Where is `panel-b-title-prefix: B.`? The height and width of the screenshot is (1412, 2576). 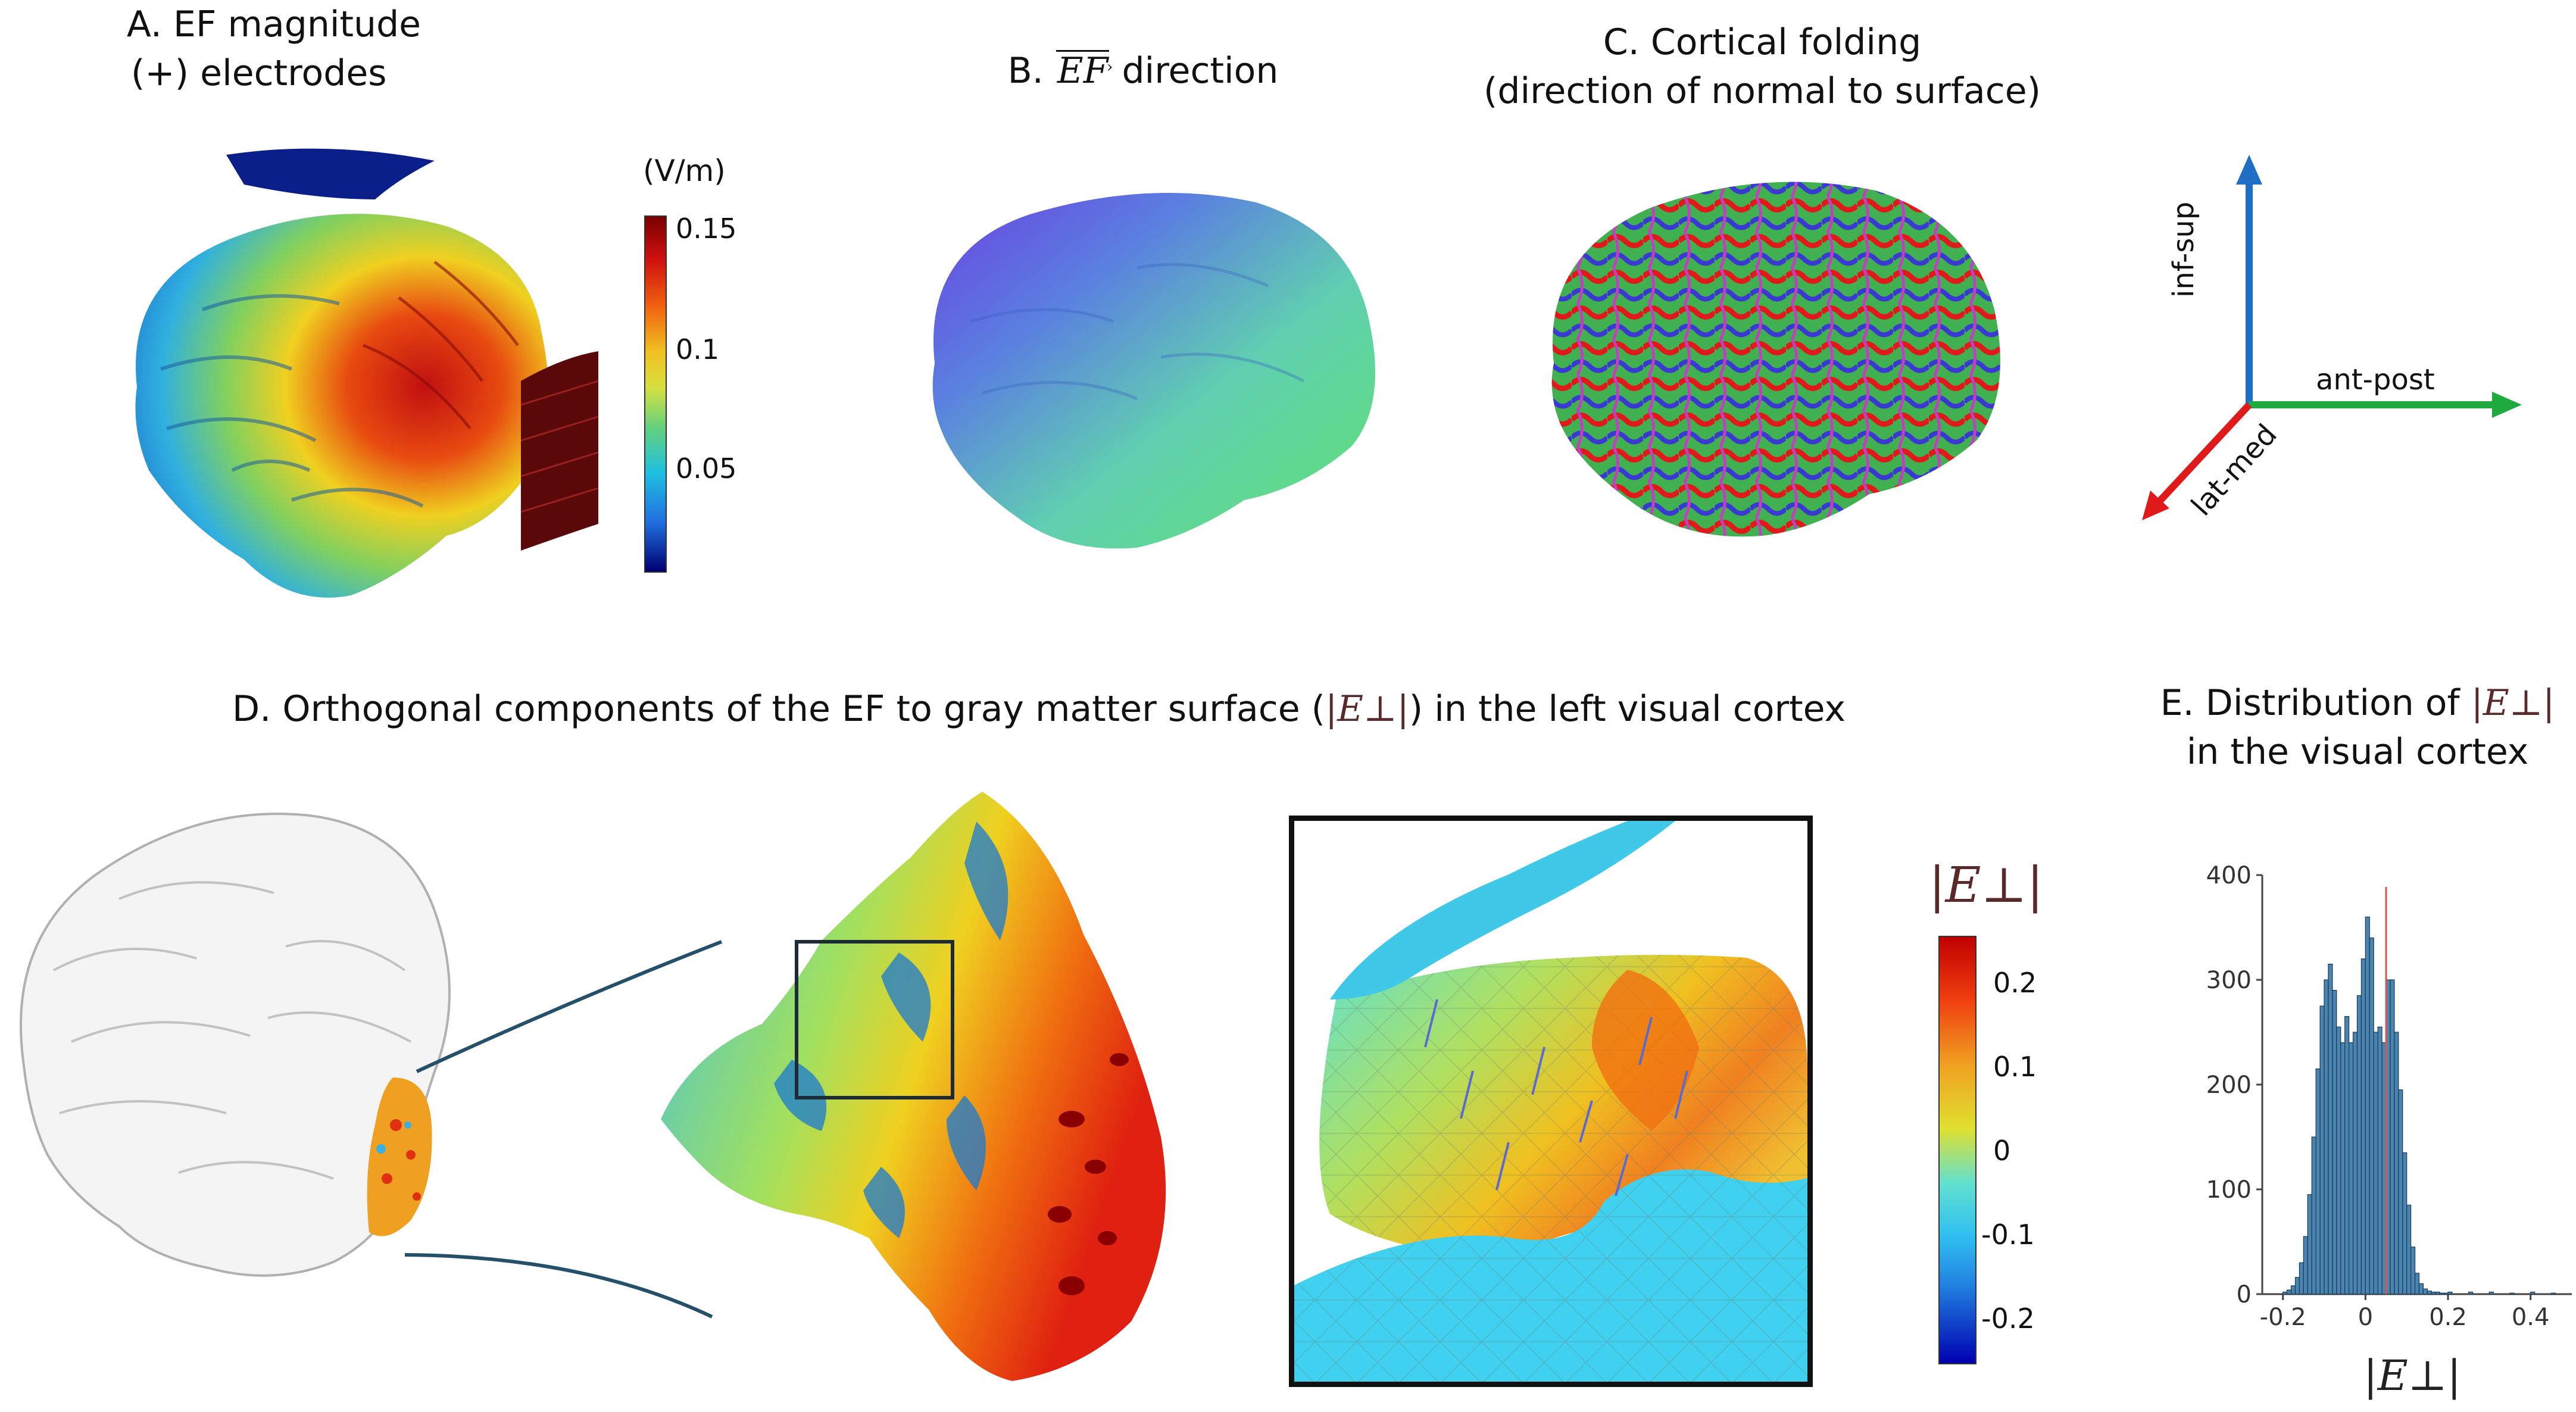 panel-b-title-prefix: B. is located at coordinates (1025, 71).